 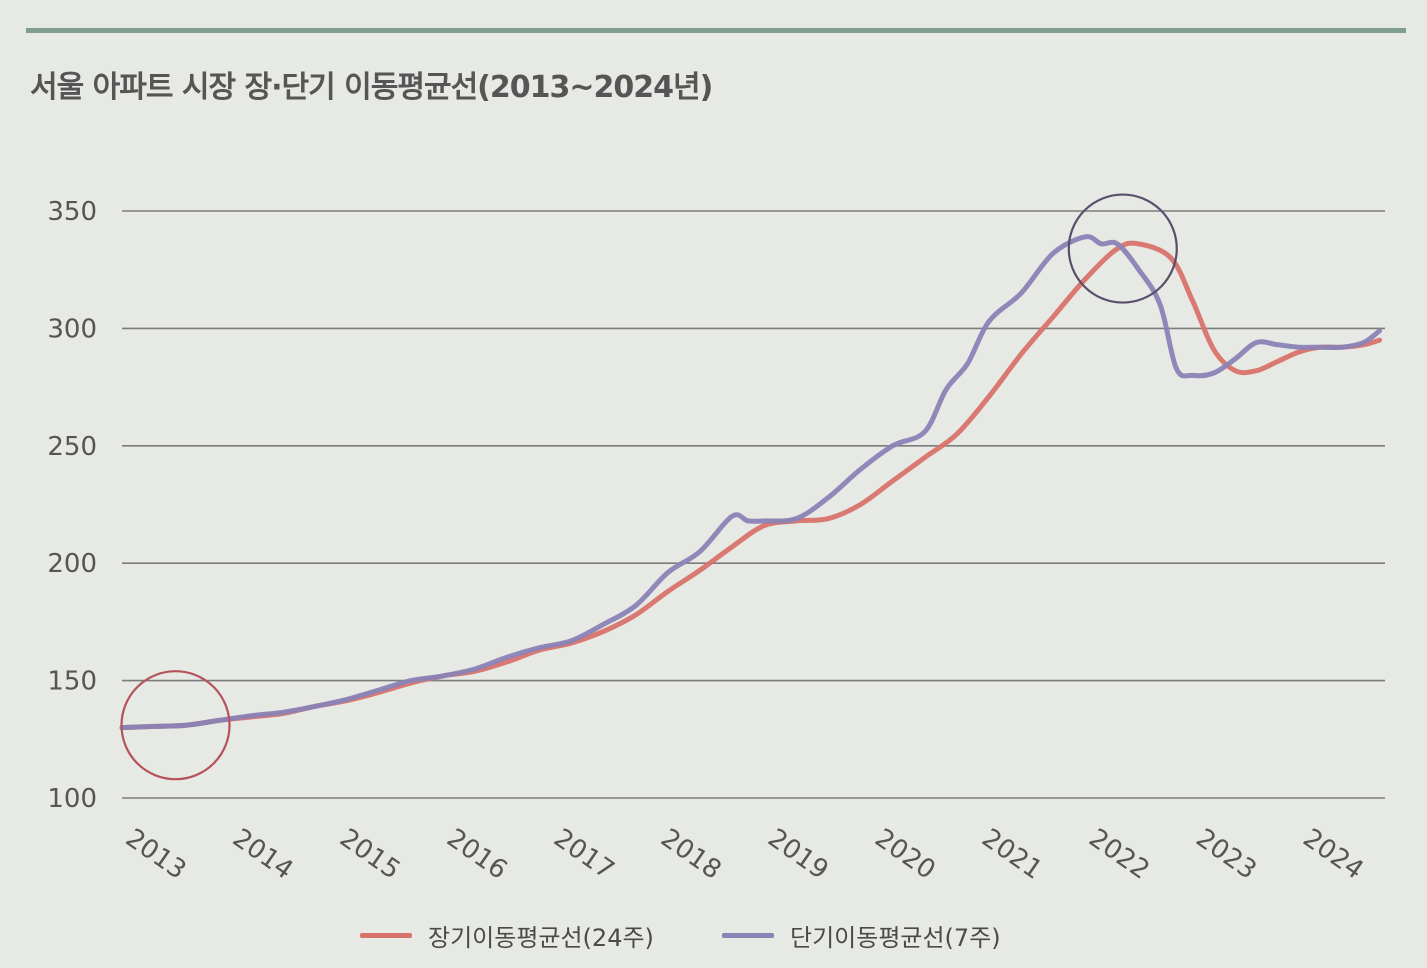 I want to click on legend-item-long: 장기이동평균선(24주), so click(x=507, y=935).